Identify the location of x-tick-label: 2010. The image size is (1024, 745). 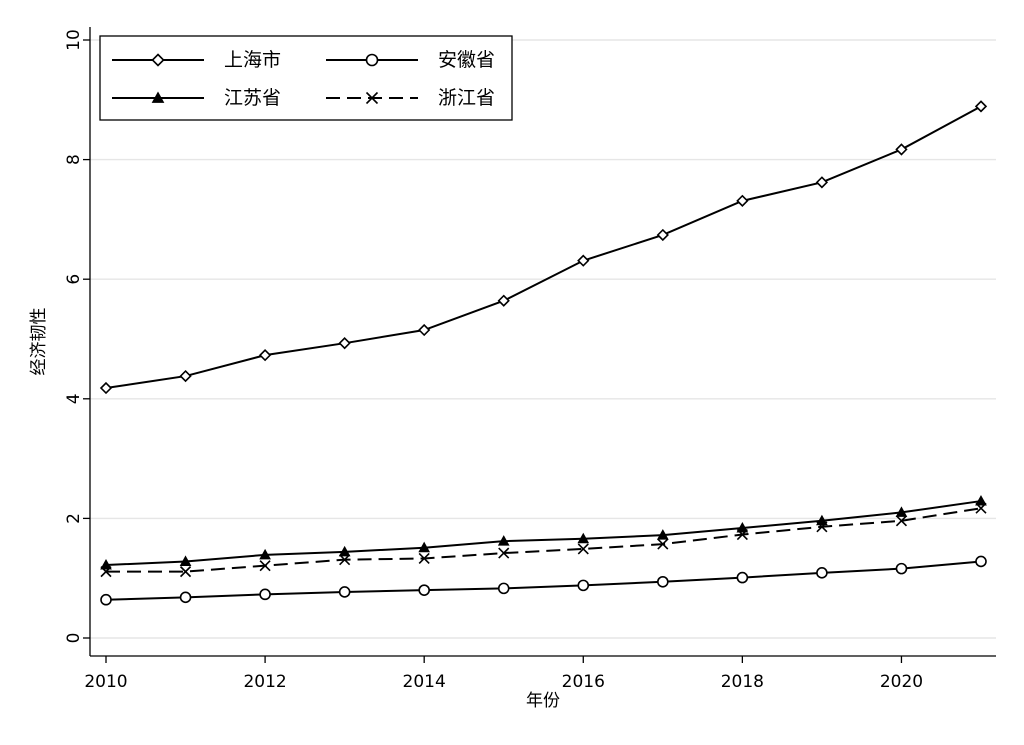
(105, 682).